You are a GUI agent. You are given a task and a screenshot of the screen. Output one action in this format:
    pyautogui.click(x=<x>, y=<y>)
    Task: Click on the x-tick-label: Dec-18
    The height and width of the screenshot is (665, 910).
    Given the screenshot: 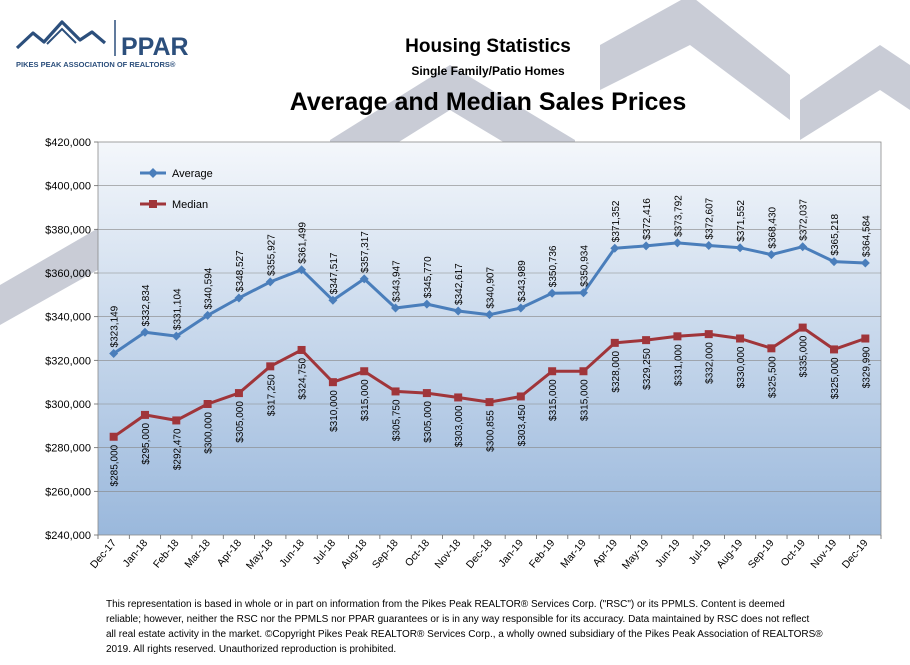 What is the action you would take?
    pyautogui.click(x=479, y=554)
    